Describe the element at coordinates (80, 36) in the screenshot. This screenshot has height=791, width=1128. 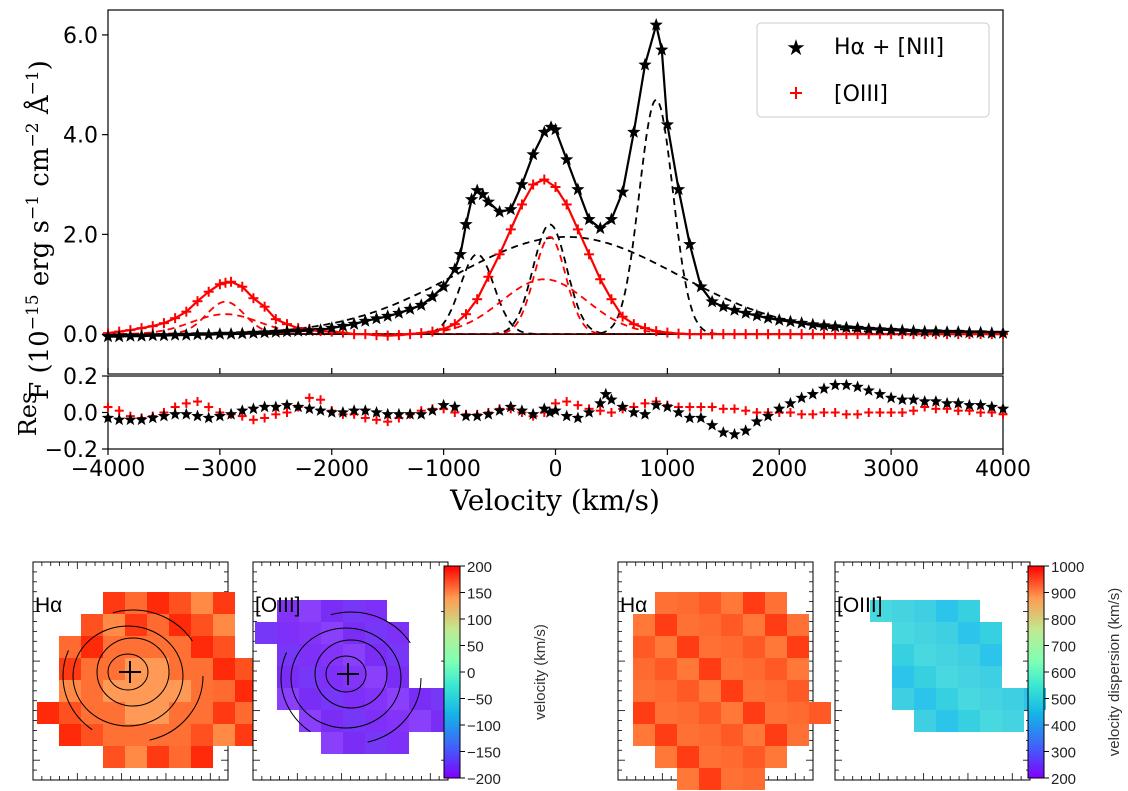
I see `y-tick-label: 6.0` at that location.